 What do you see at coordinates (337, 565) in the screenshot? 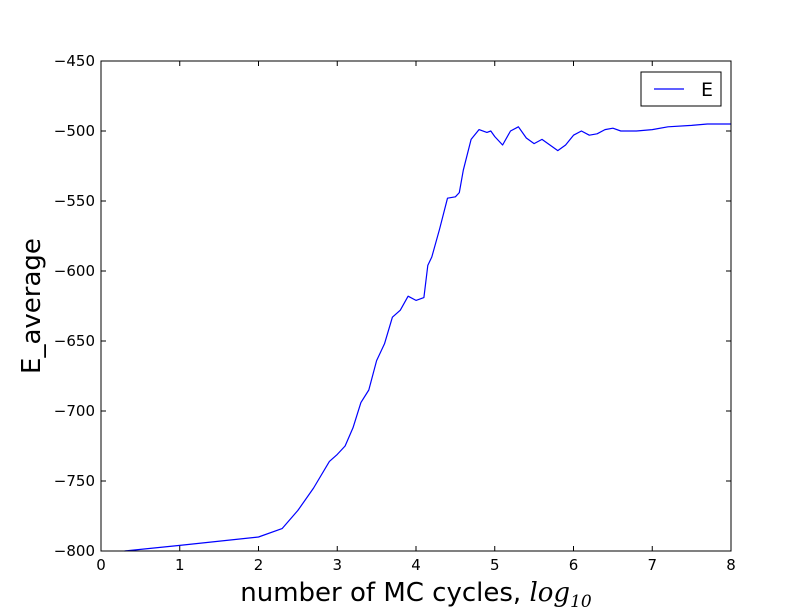
I see `x-tick-label: 3` at bounding box center [337, 565].